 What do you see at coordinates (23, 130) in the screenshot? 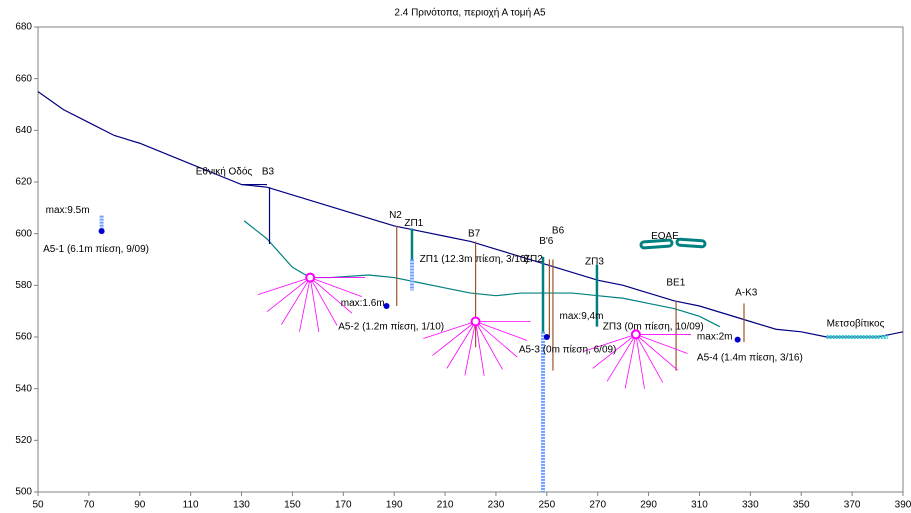
I see `y-tick-label: 640` at bounding box center [23, 130].